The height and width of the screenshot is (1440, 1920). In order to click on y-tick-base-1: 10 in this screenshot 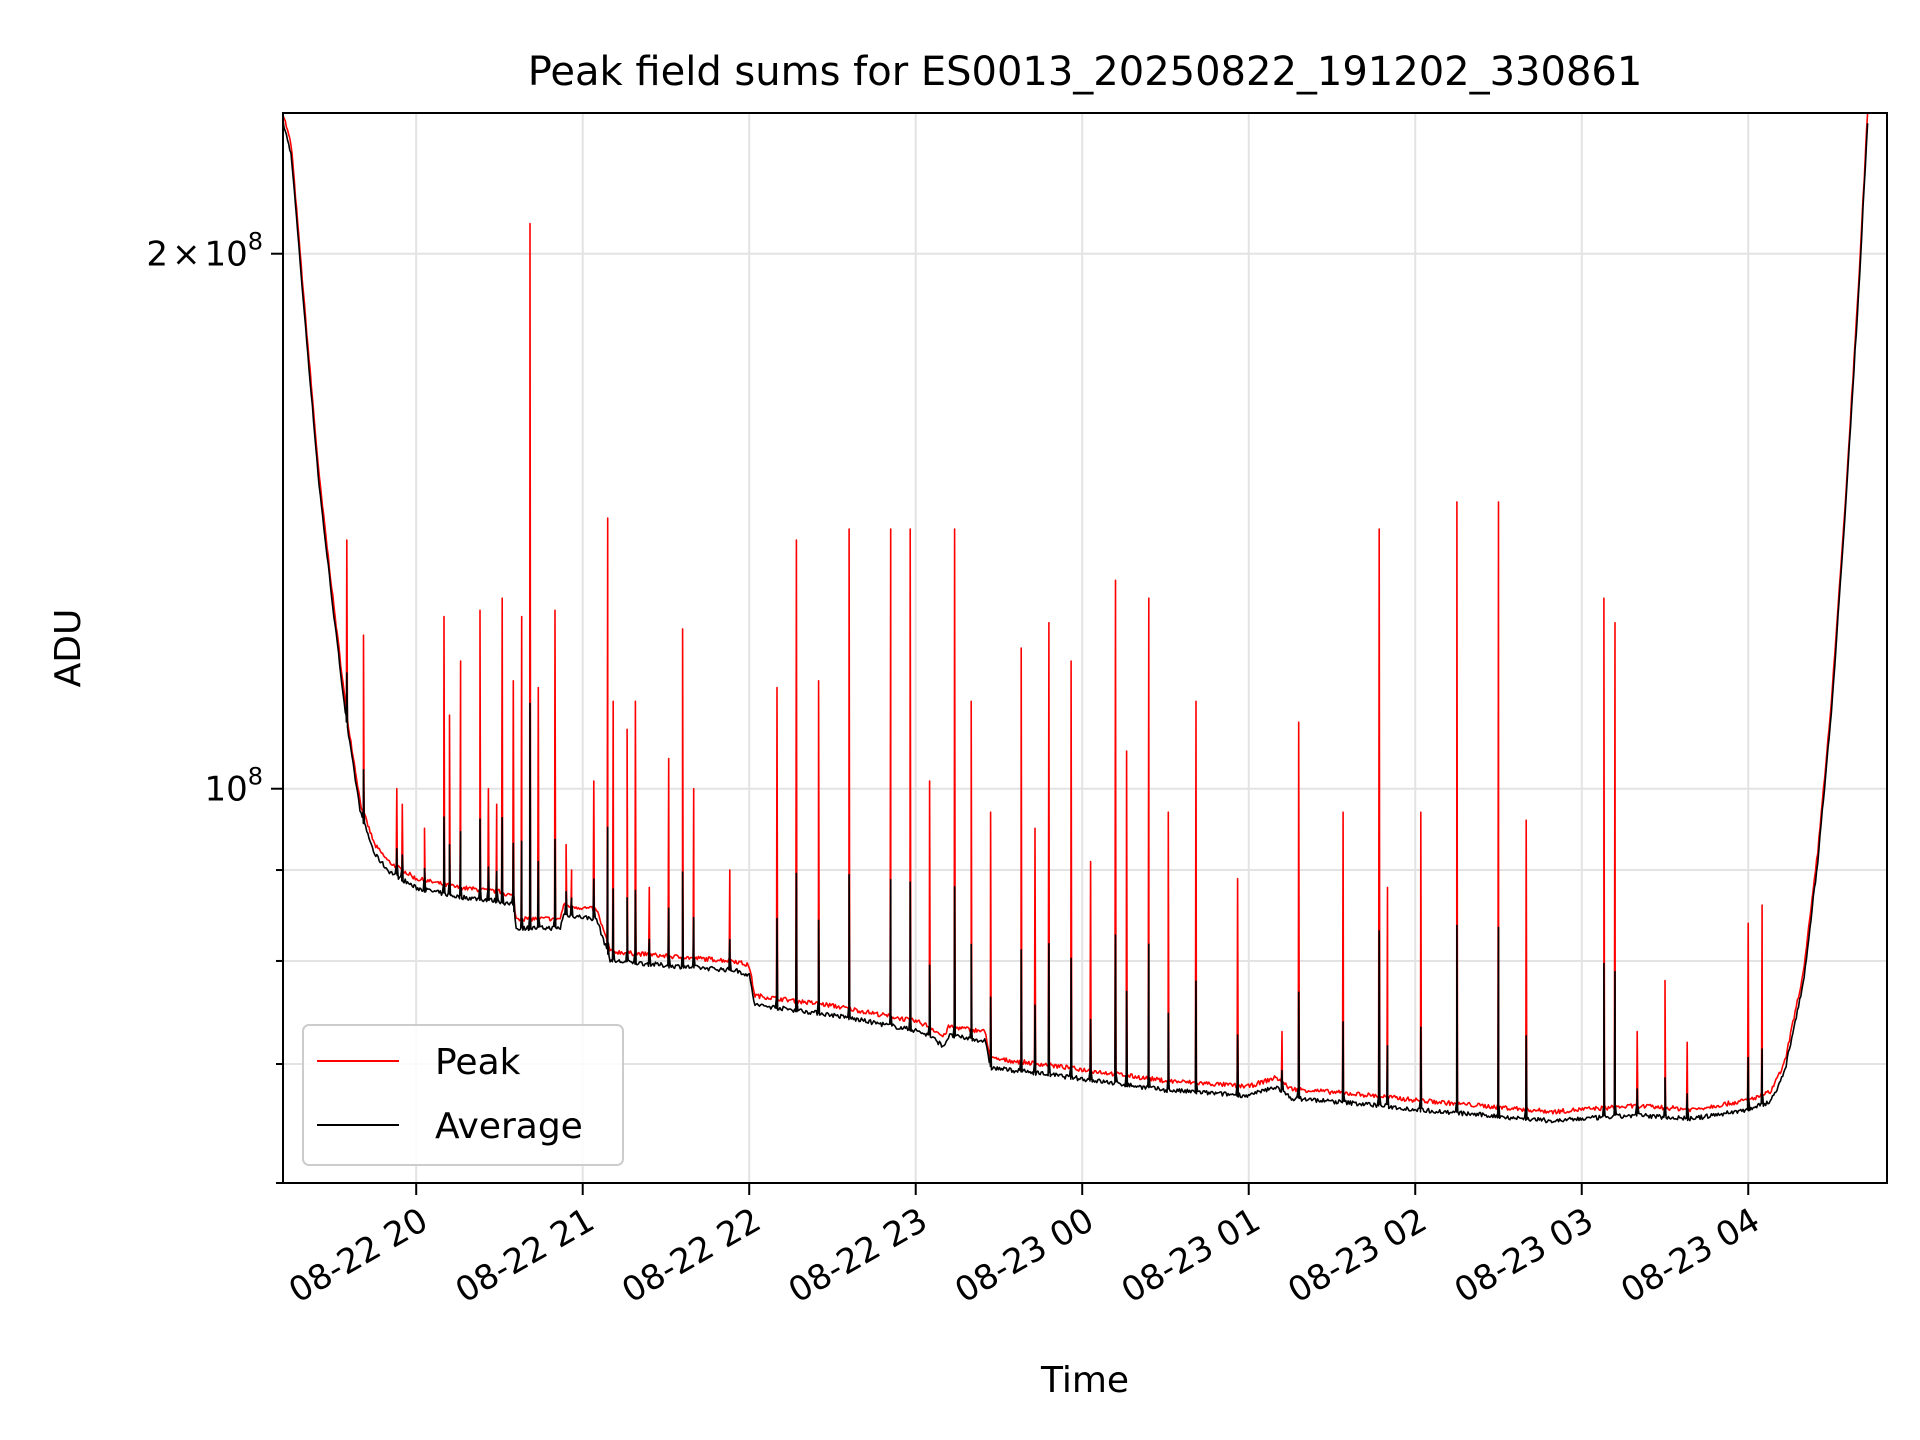, I will do `click(225, 790)`.